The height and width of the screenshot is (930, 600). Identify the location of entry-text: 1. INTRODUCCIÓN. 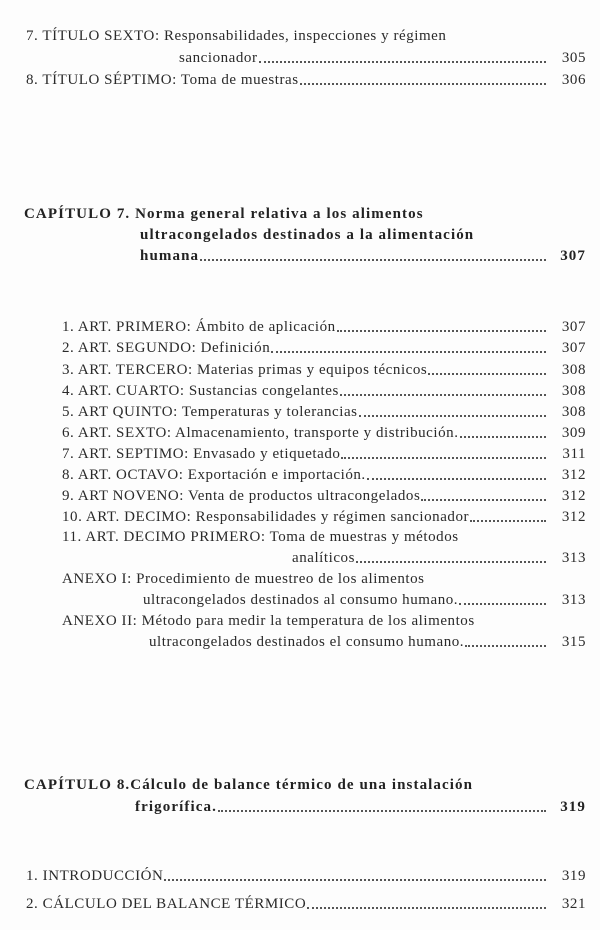
(95, 876).